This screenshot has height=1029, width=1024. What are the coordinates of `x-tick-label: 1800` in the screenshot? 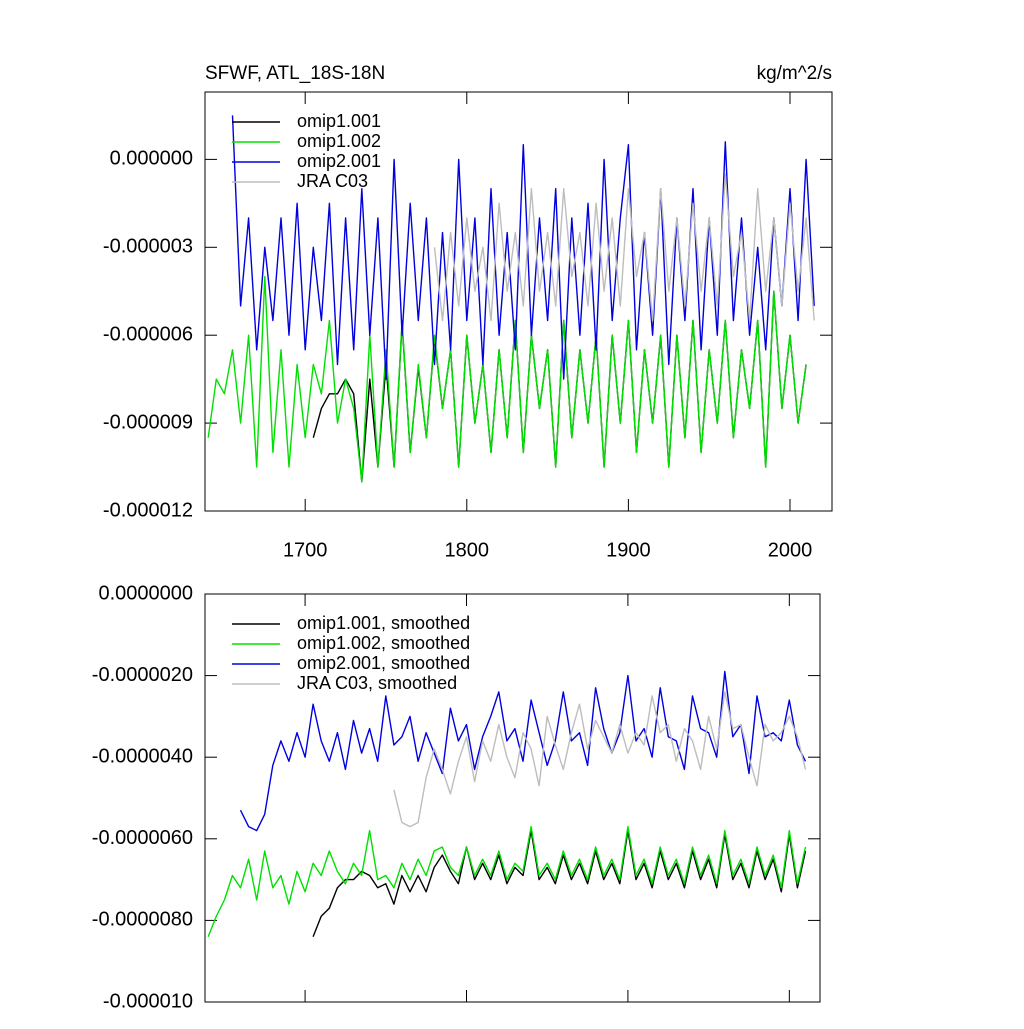 It's located at (467, 550).